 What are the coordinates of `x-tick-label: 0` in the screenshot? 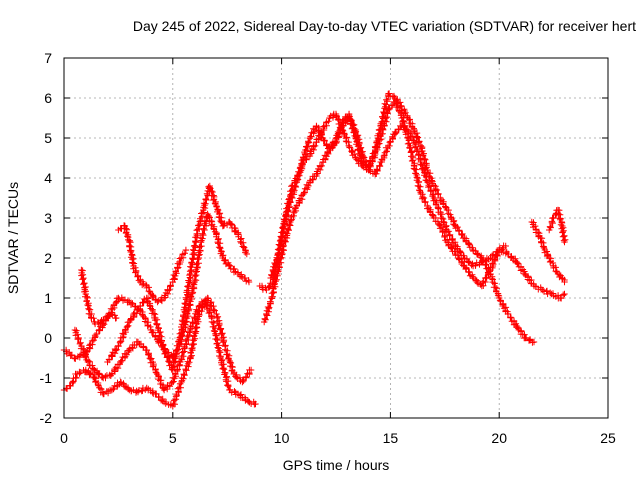 It's located at (64, 438).